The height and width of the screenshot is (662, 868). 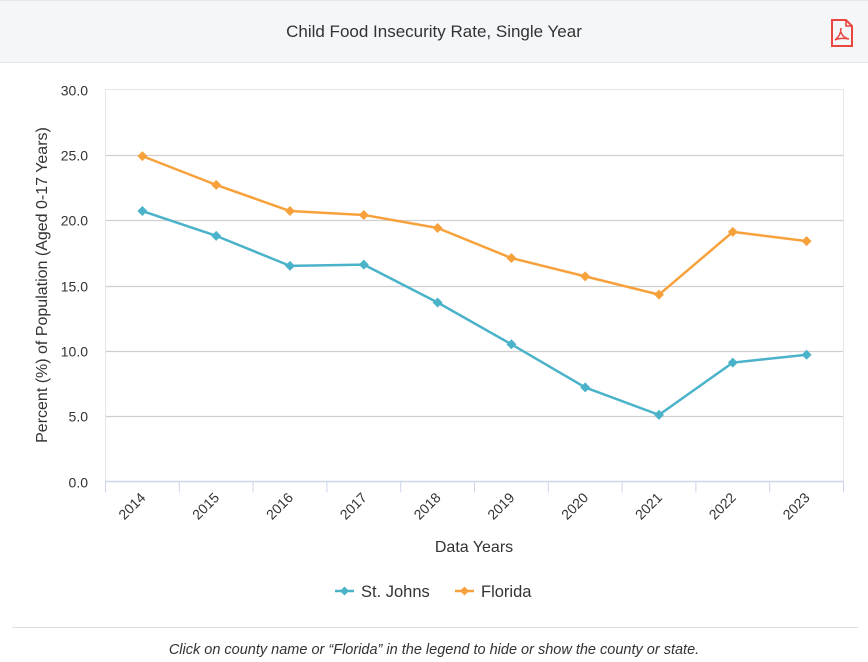 I want to click on y-tick-label: 15.0, so click(x=74, y=287).